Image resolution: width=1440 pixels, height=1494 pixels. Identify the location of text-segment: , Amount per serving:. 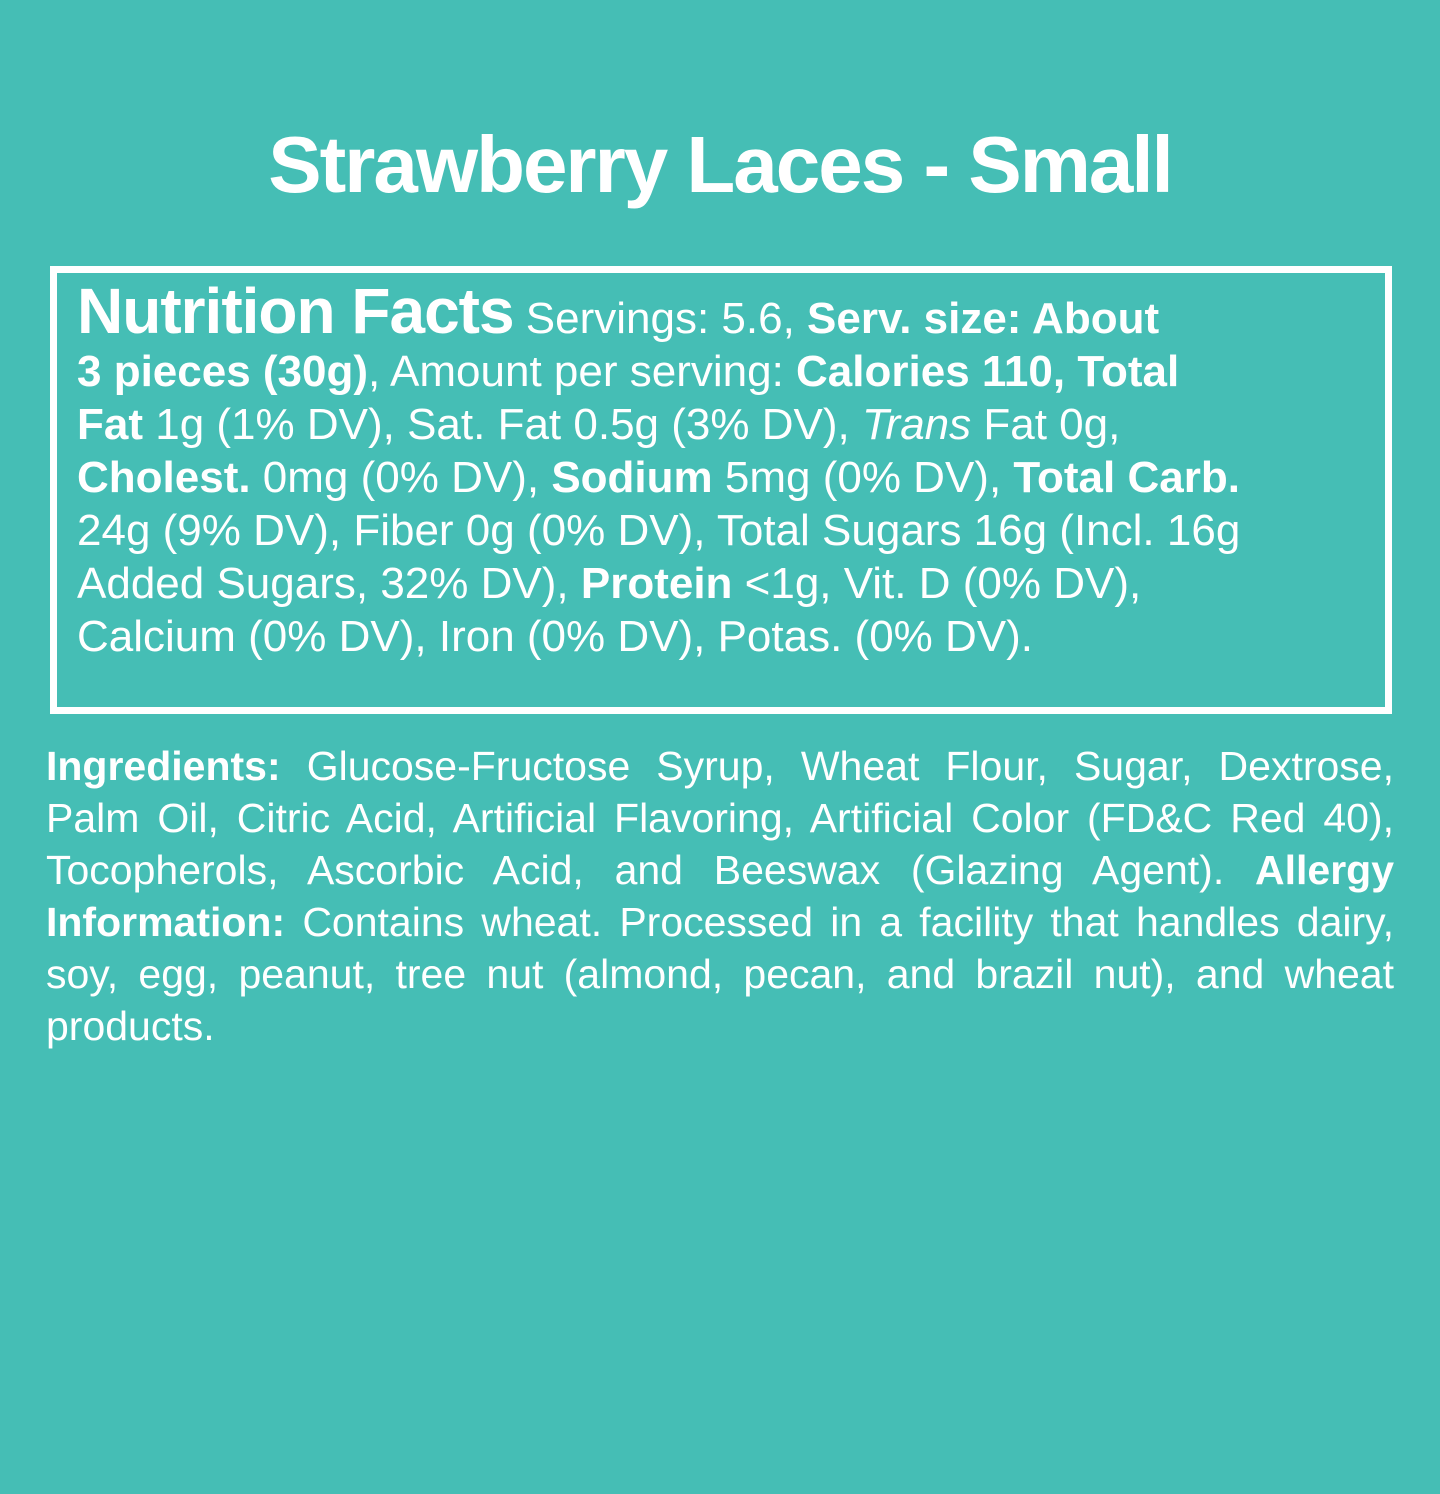
(582, 371).